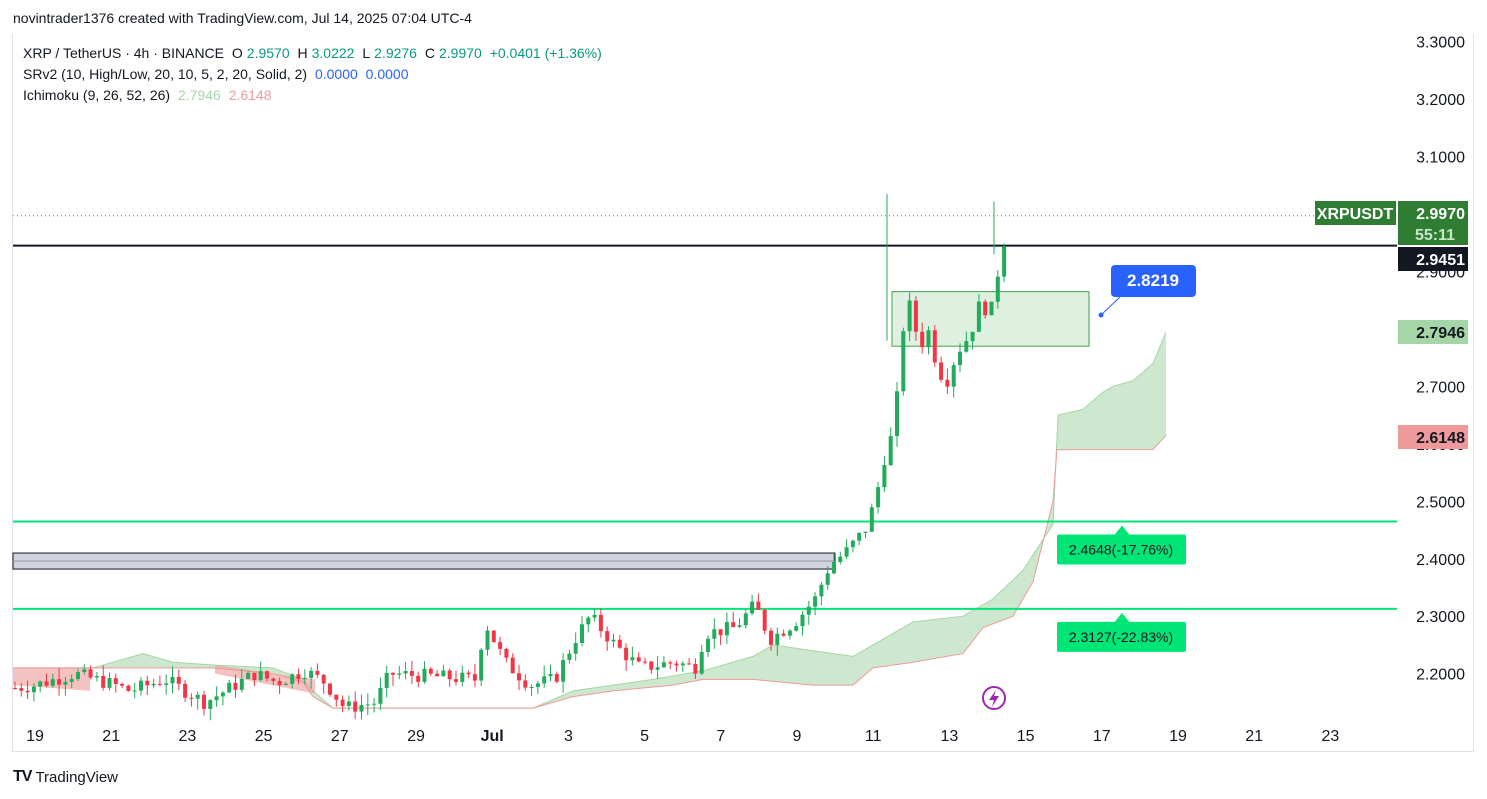 The width and height of the screenshot is (1487, 799). What do you see at coordinates (416, 736) in the screenshot?
I see `x-tick-label: 29` at bounding box center [416, 736].